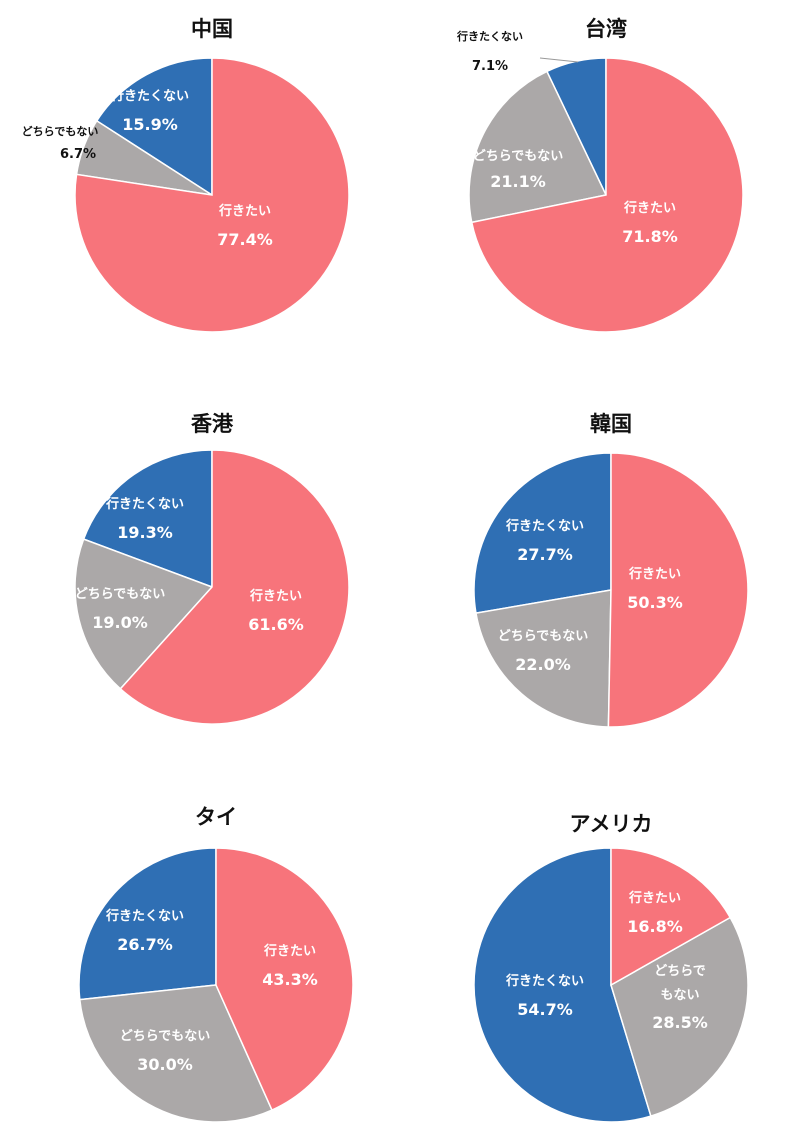  What do you see at coordinates (290, 979) in the screenshot?
I see `slice-value: 43.3%` at bounding box center [290, 979].